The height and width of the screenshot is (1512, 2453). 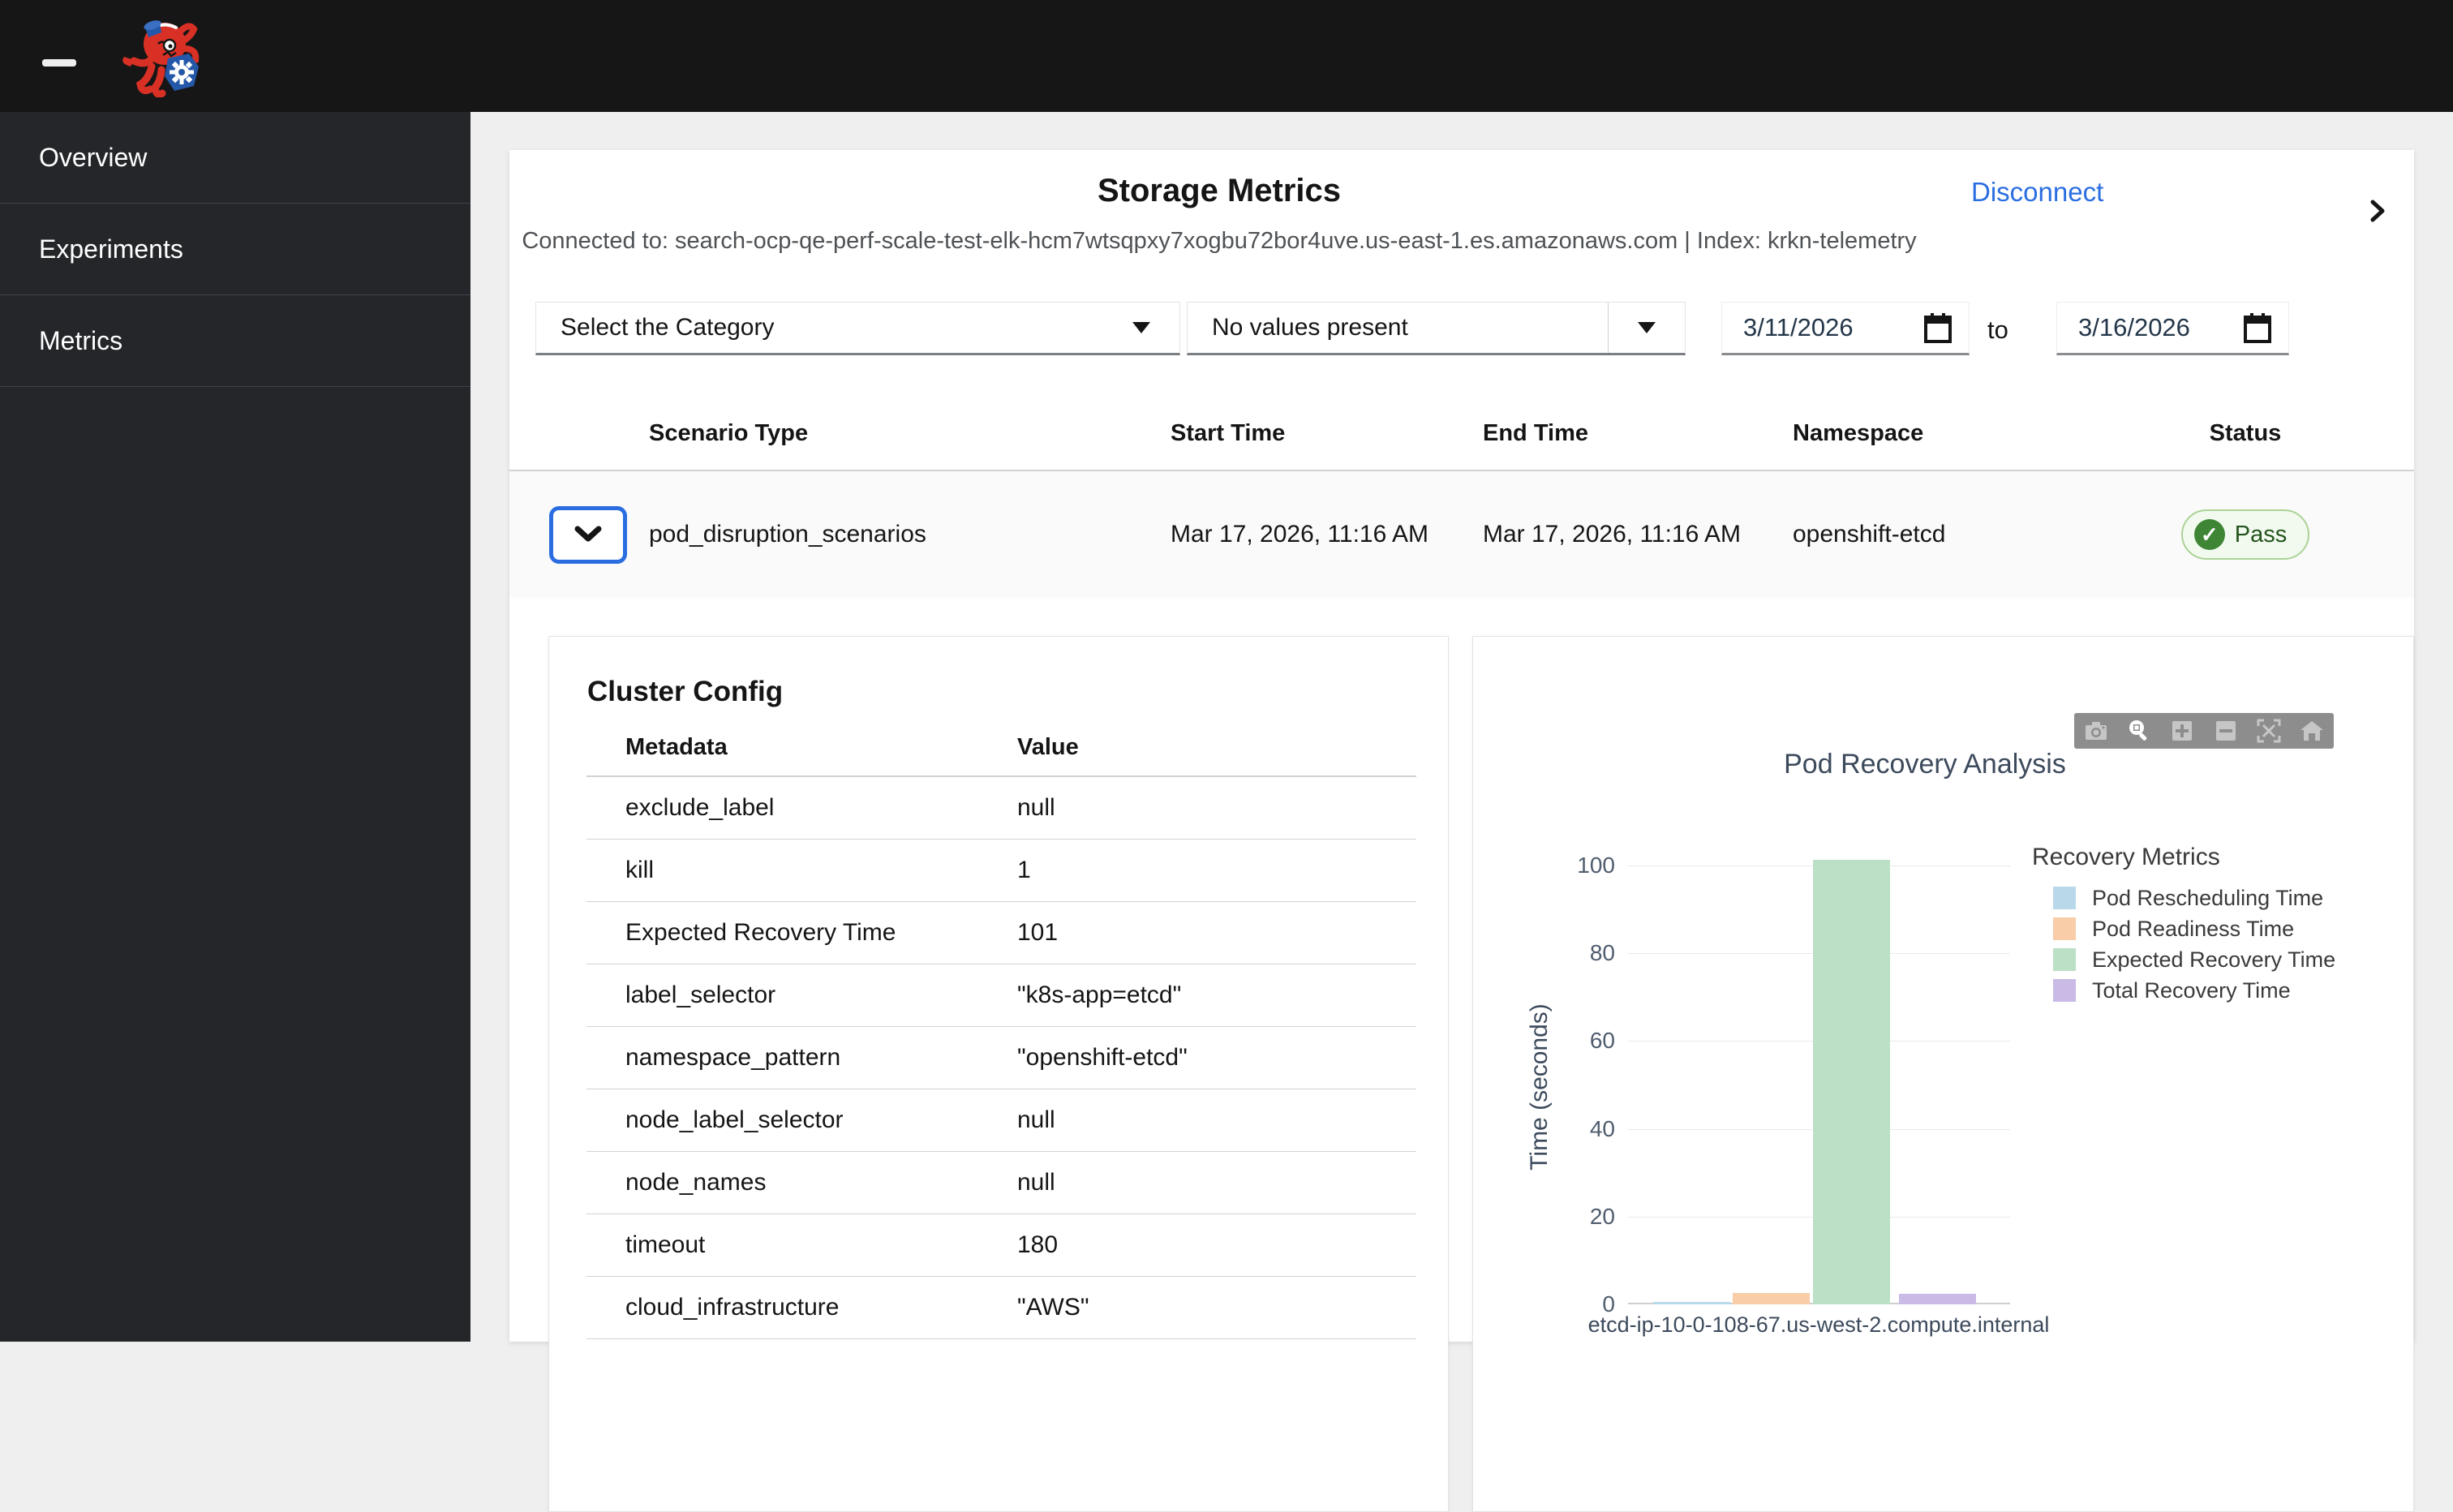 I want to click on config-row: label_selector "k8s-app=etcd", so click(x=1001, y=995).